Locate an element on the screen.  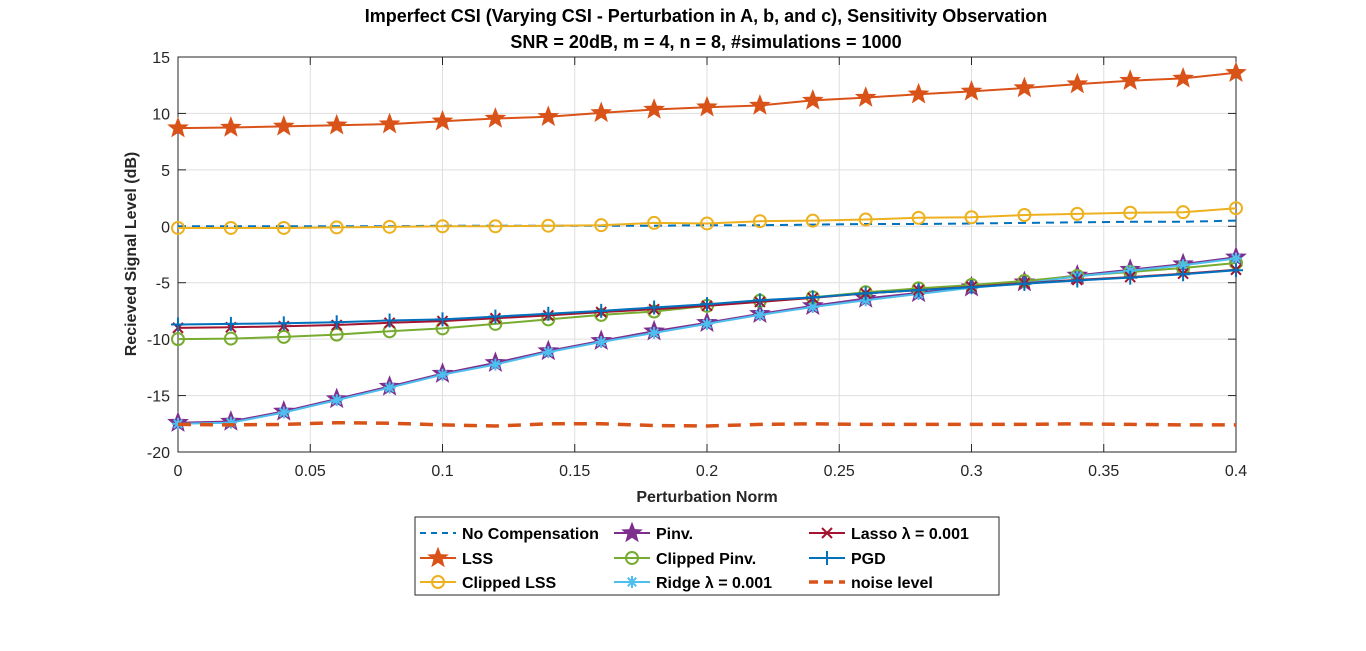
y-tick-label: -5 is located at coordinates (163, 284).